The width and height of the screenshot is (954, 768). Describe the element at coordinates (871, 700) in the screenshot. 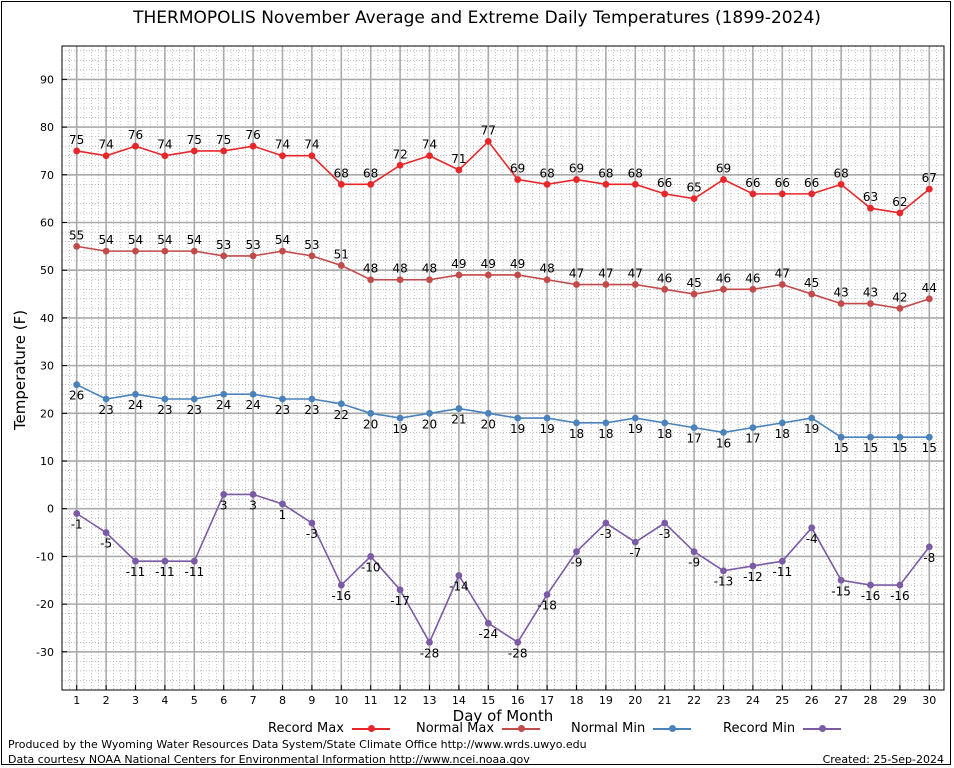

I see `x-tick-label: 28` at that location.